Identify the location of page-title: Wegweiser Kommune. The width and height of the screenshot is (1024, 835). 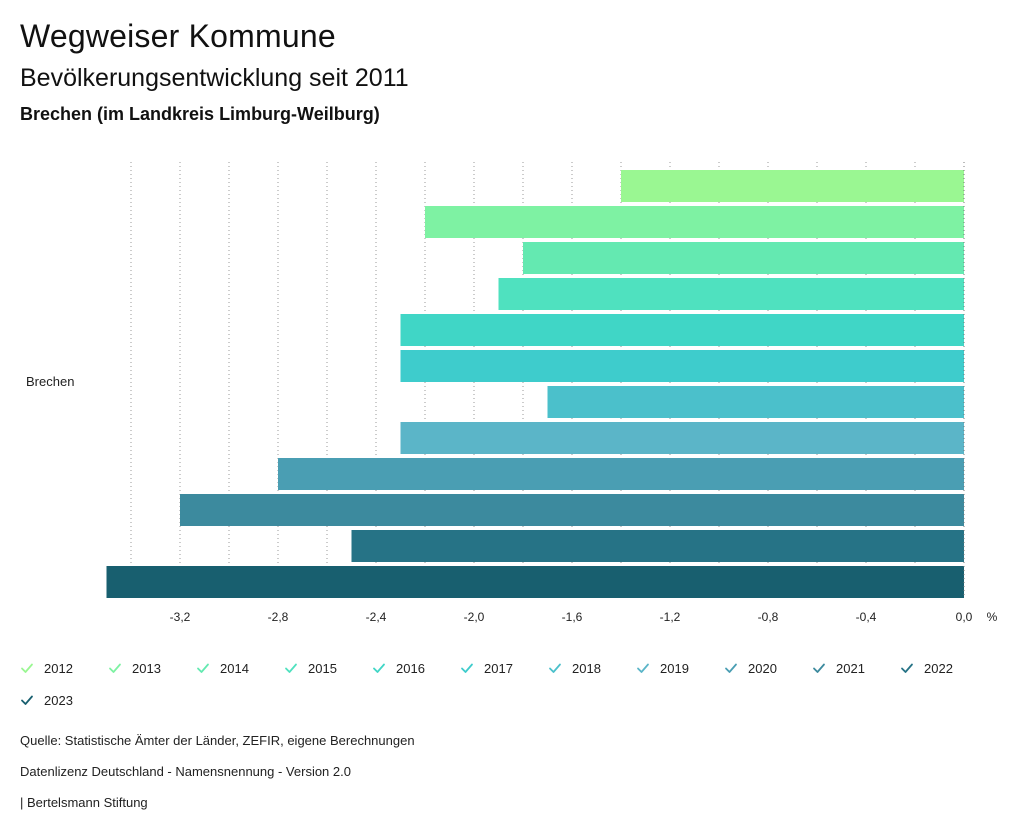
(178, 36).